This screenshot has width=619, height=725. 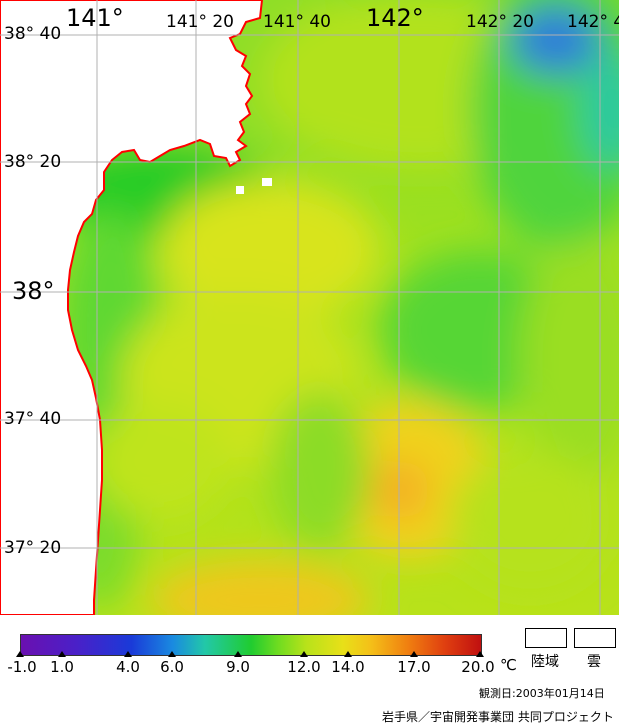 I want to click on legend-tick-label: 9.0, so click(x=238, y=667).